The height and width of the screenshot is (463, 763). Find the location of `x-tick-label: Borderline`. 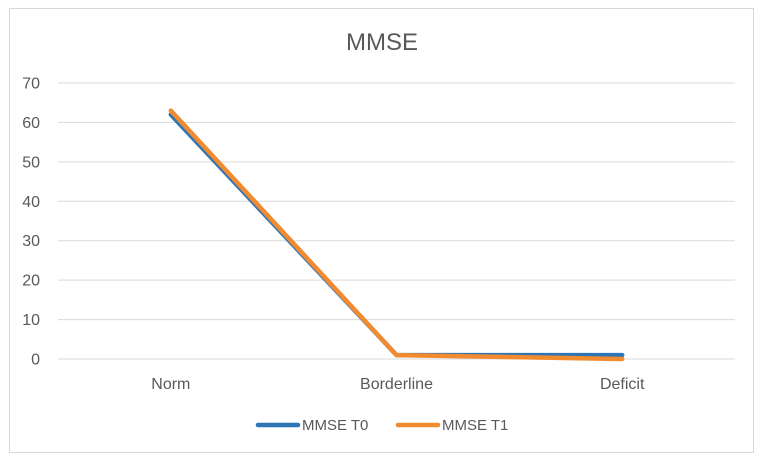

x-tick-label: Borderline is located at coordinates (396, 384).